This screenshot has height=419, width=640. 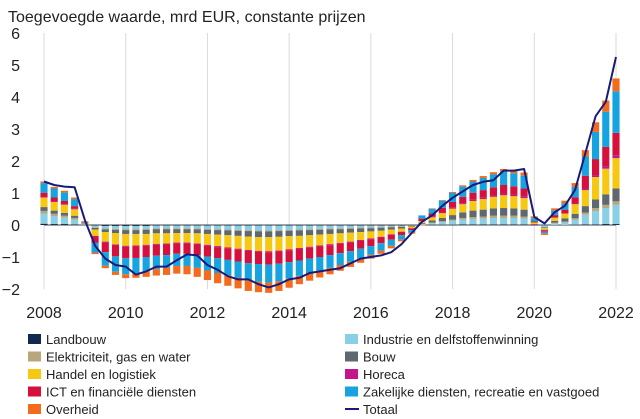 I want to click on legend-label: ICT en financiële diensten, so click(x=121, y=392).